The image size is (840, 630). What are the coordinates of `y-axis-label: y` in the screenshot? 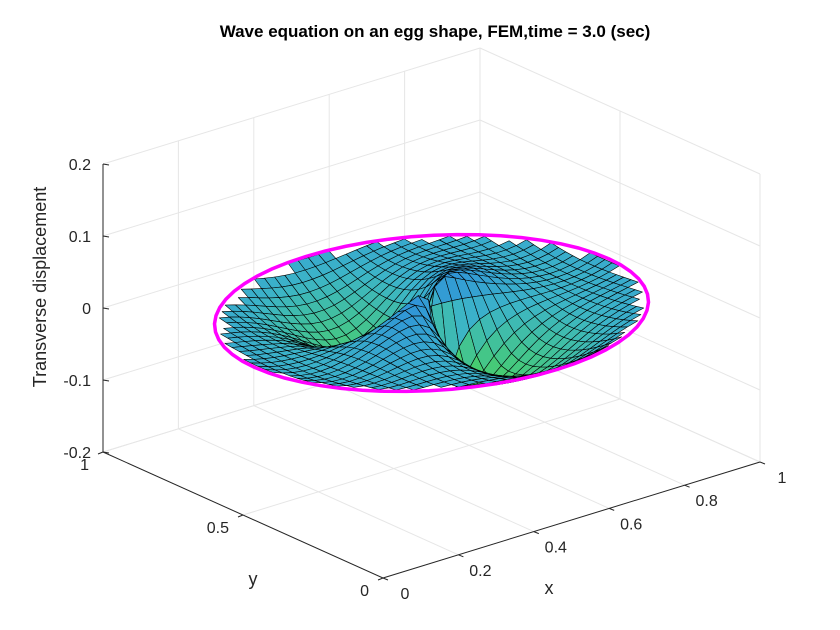 It's located at (253, 579).